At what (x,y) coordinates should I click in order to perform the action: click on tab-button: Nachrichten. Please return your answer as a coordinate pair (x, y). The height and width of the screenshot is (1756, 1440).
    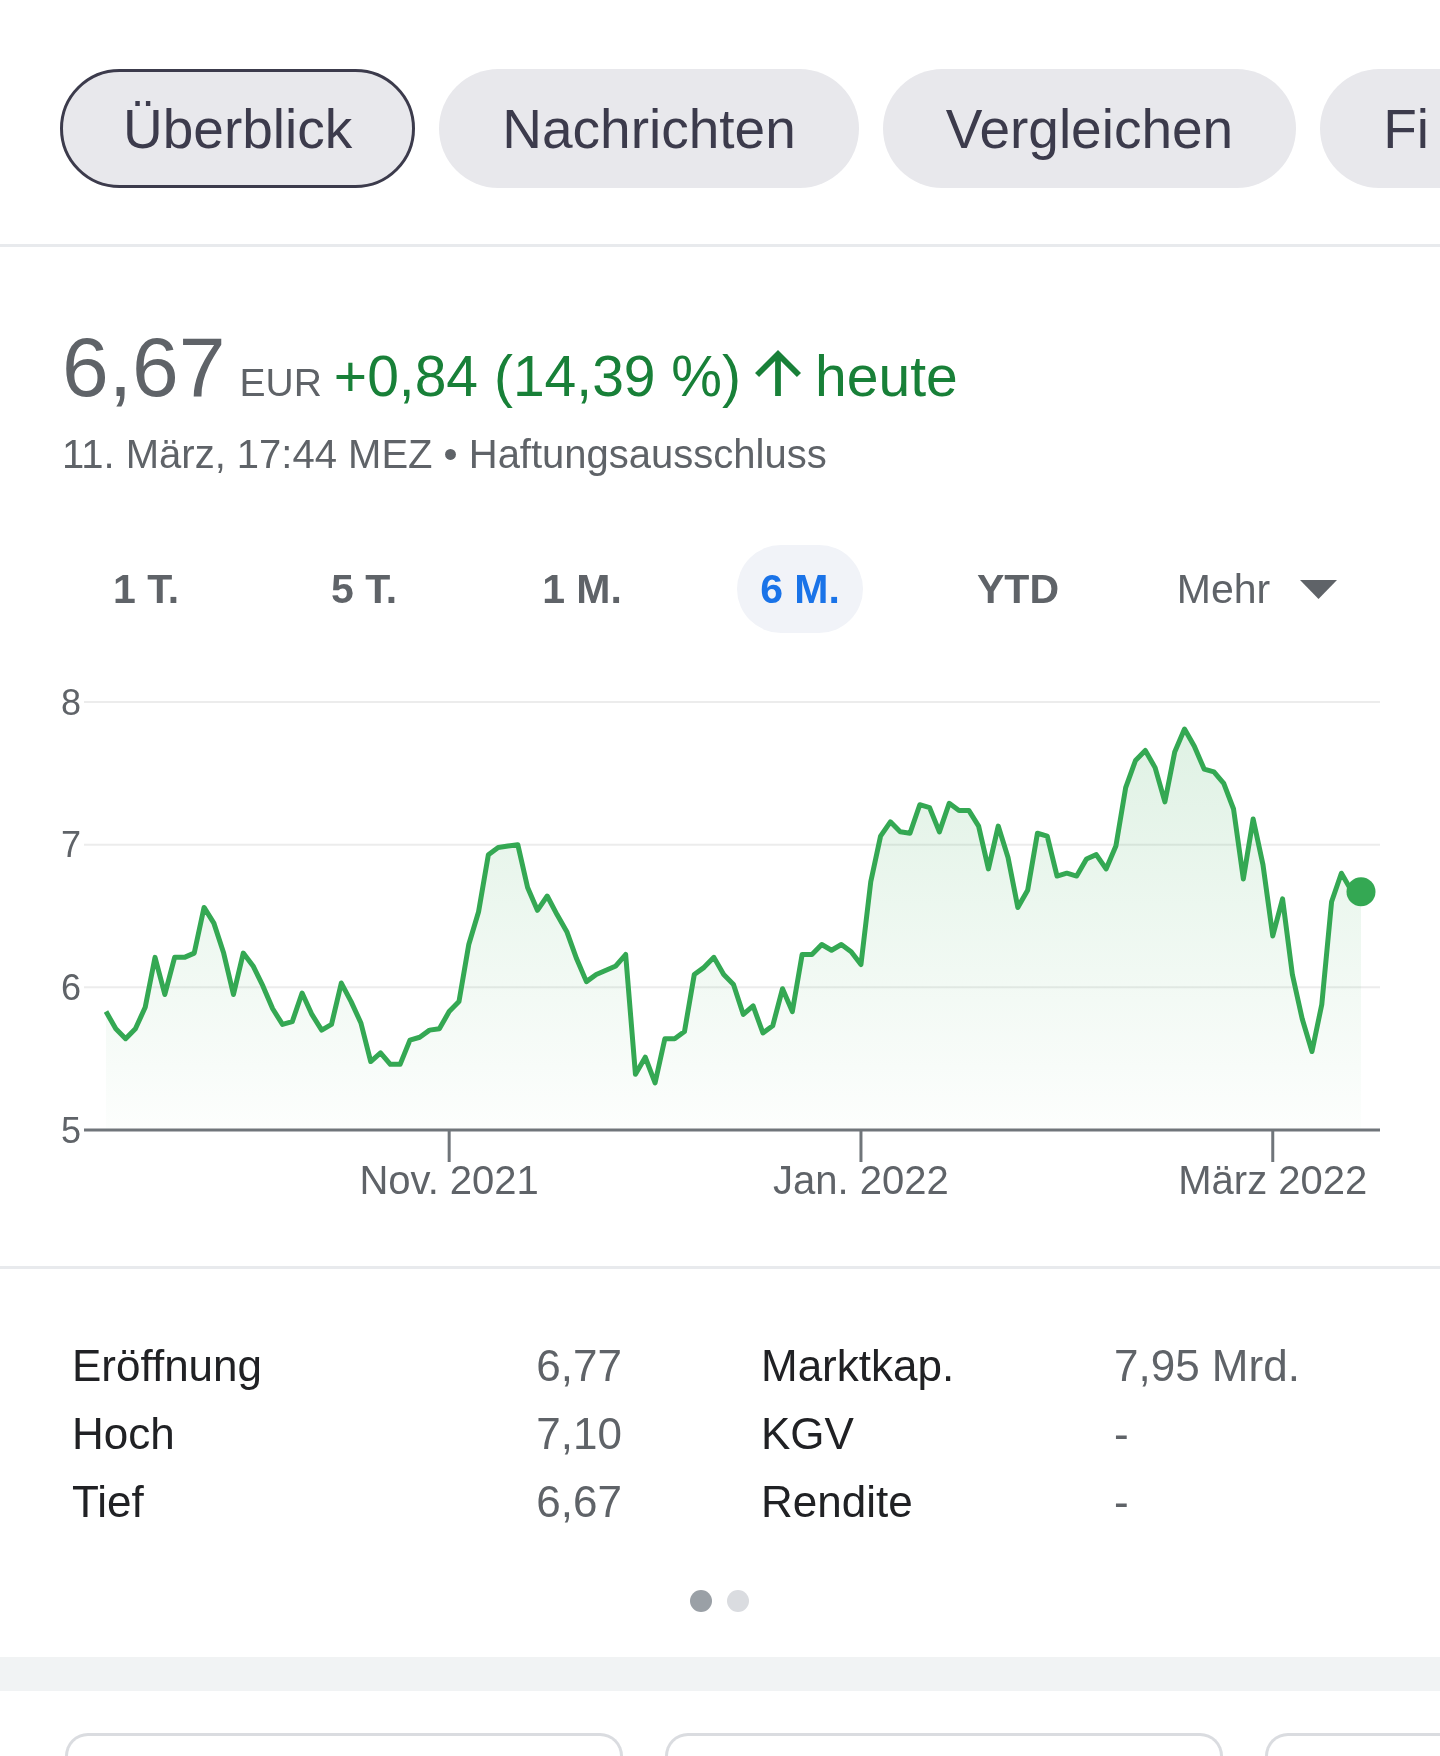
    Looking at the image, I should click on (649, 128).